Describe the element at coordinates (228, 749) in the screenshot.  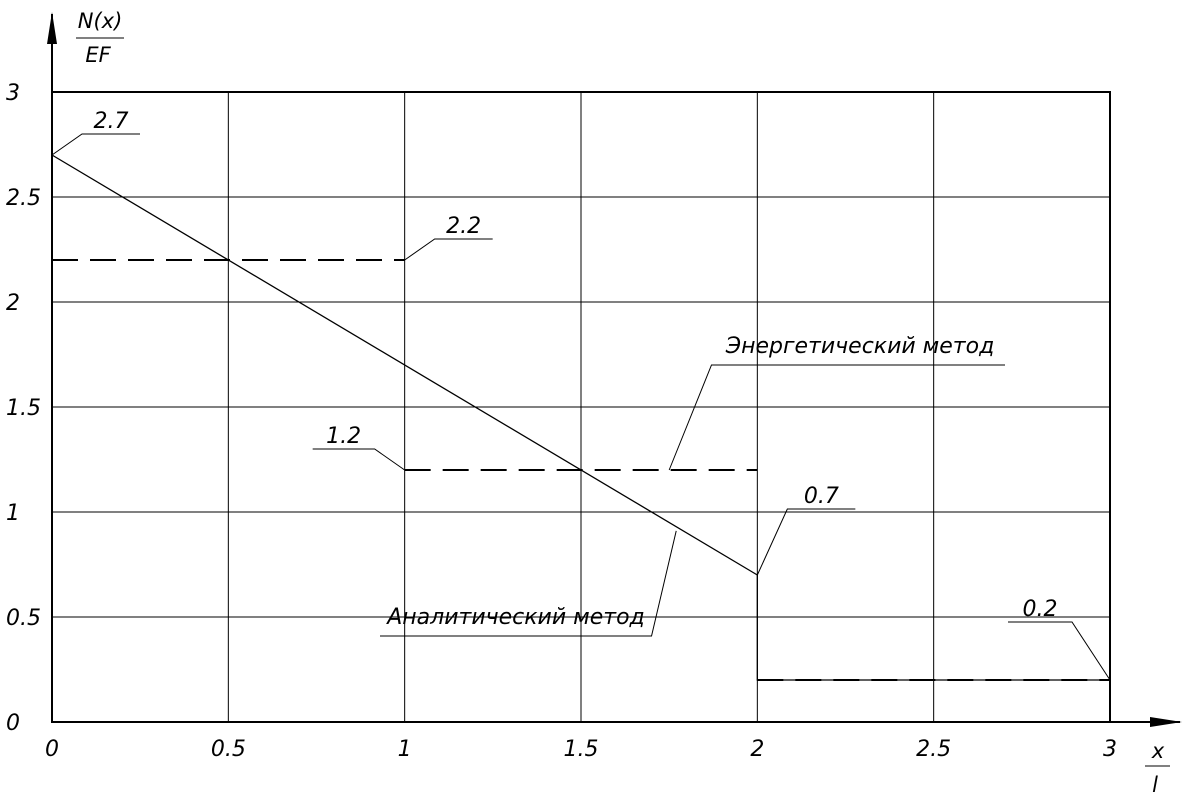
I see `x-tick-label-0.5: 0.5` at that location.